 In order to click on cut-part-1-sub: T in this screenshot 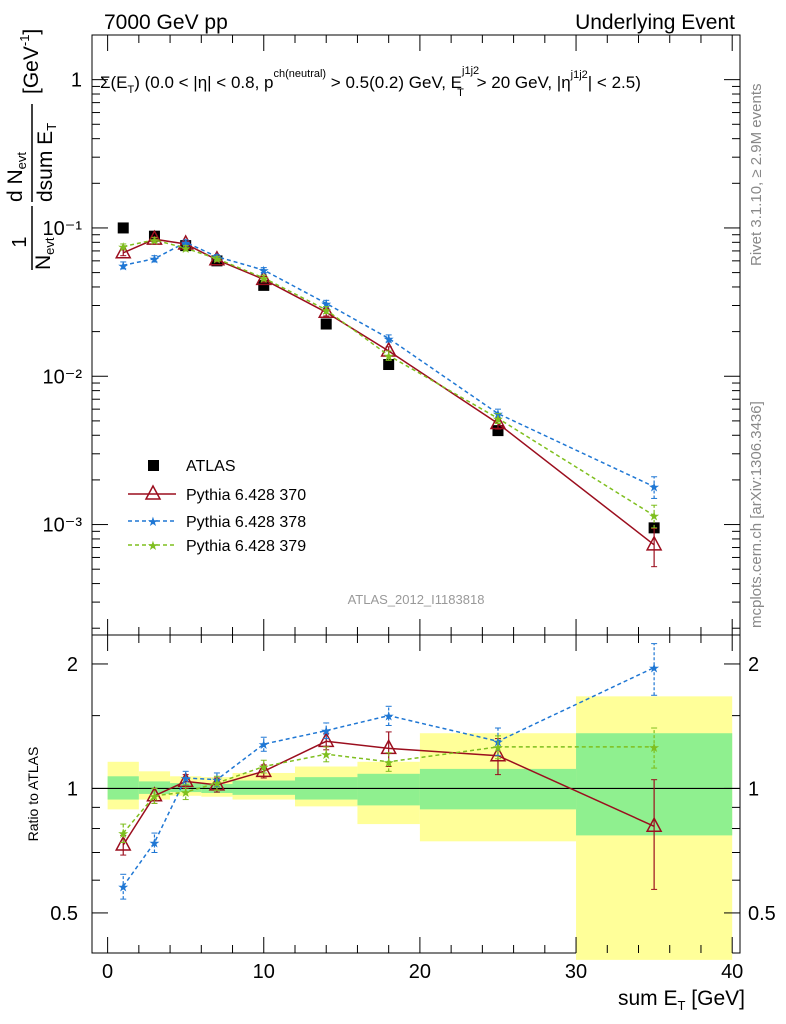, I will do `click(131, 90)`.